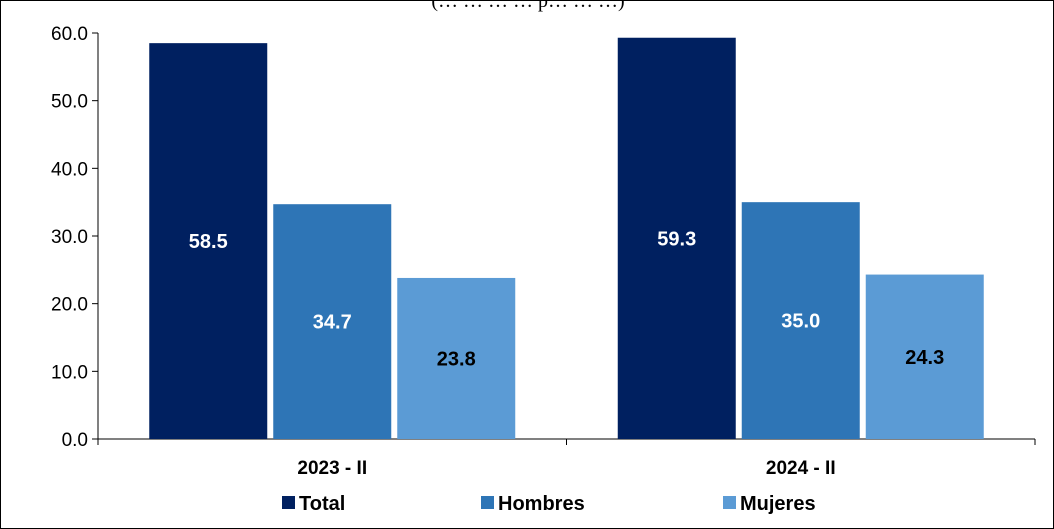 This screenshot has height=529, width=1054. Describe the element at coordinates (69, 34) in the screenshot. I see `y-tick-label: 60.0` at that location.